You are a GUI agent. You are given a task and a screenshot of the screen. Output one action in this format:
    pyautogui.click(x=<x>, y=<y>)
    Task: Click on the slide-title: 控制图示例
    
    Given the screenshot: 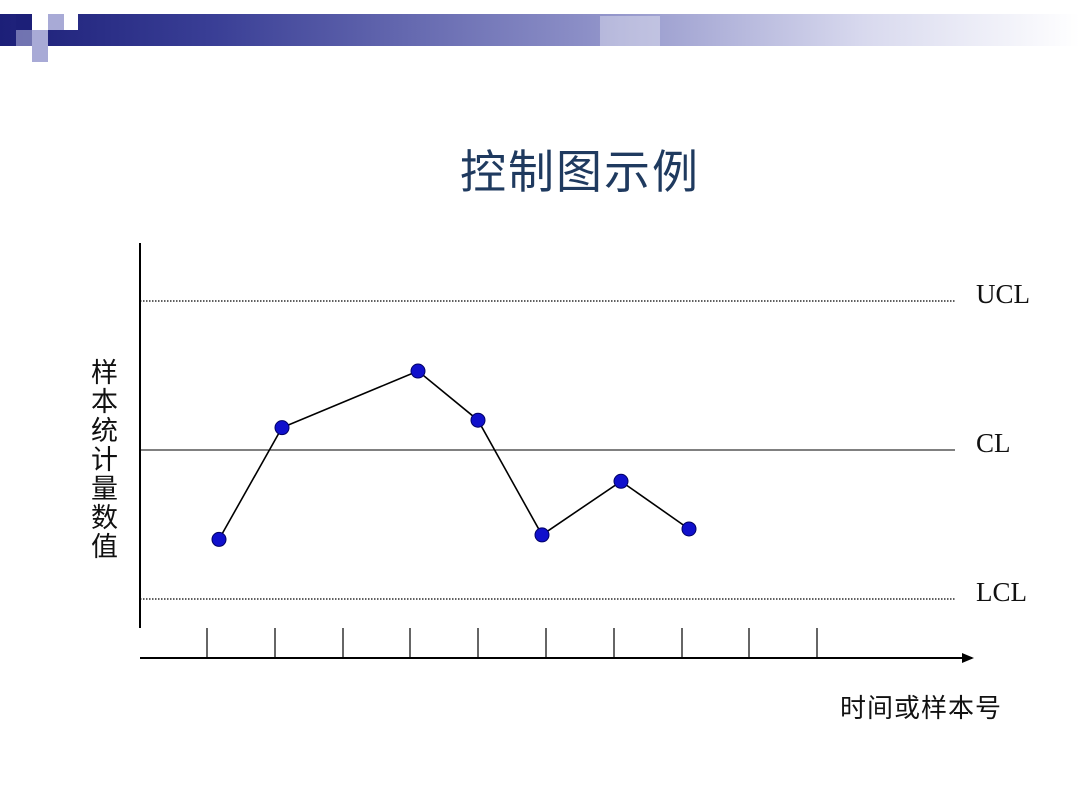 What is the action you would take?
    pyautogui.click(x=580, y=172)
    